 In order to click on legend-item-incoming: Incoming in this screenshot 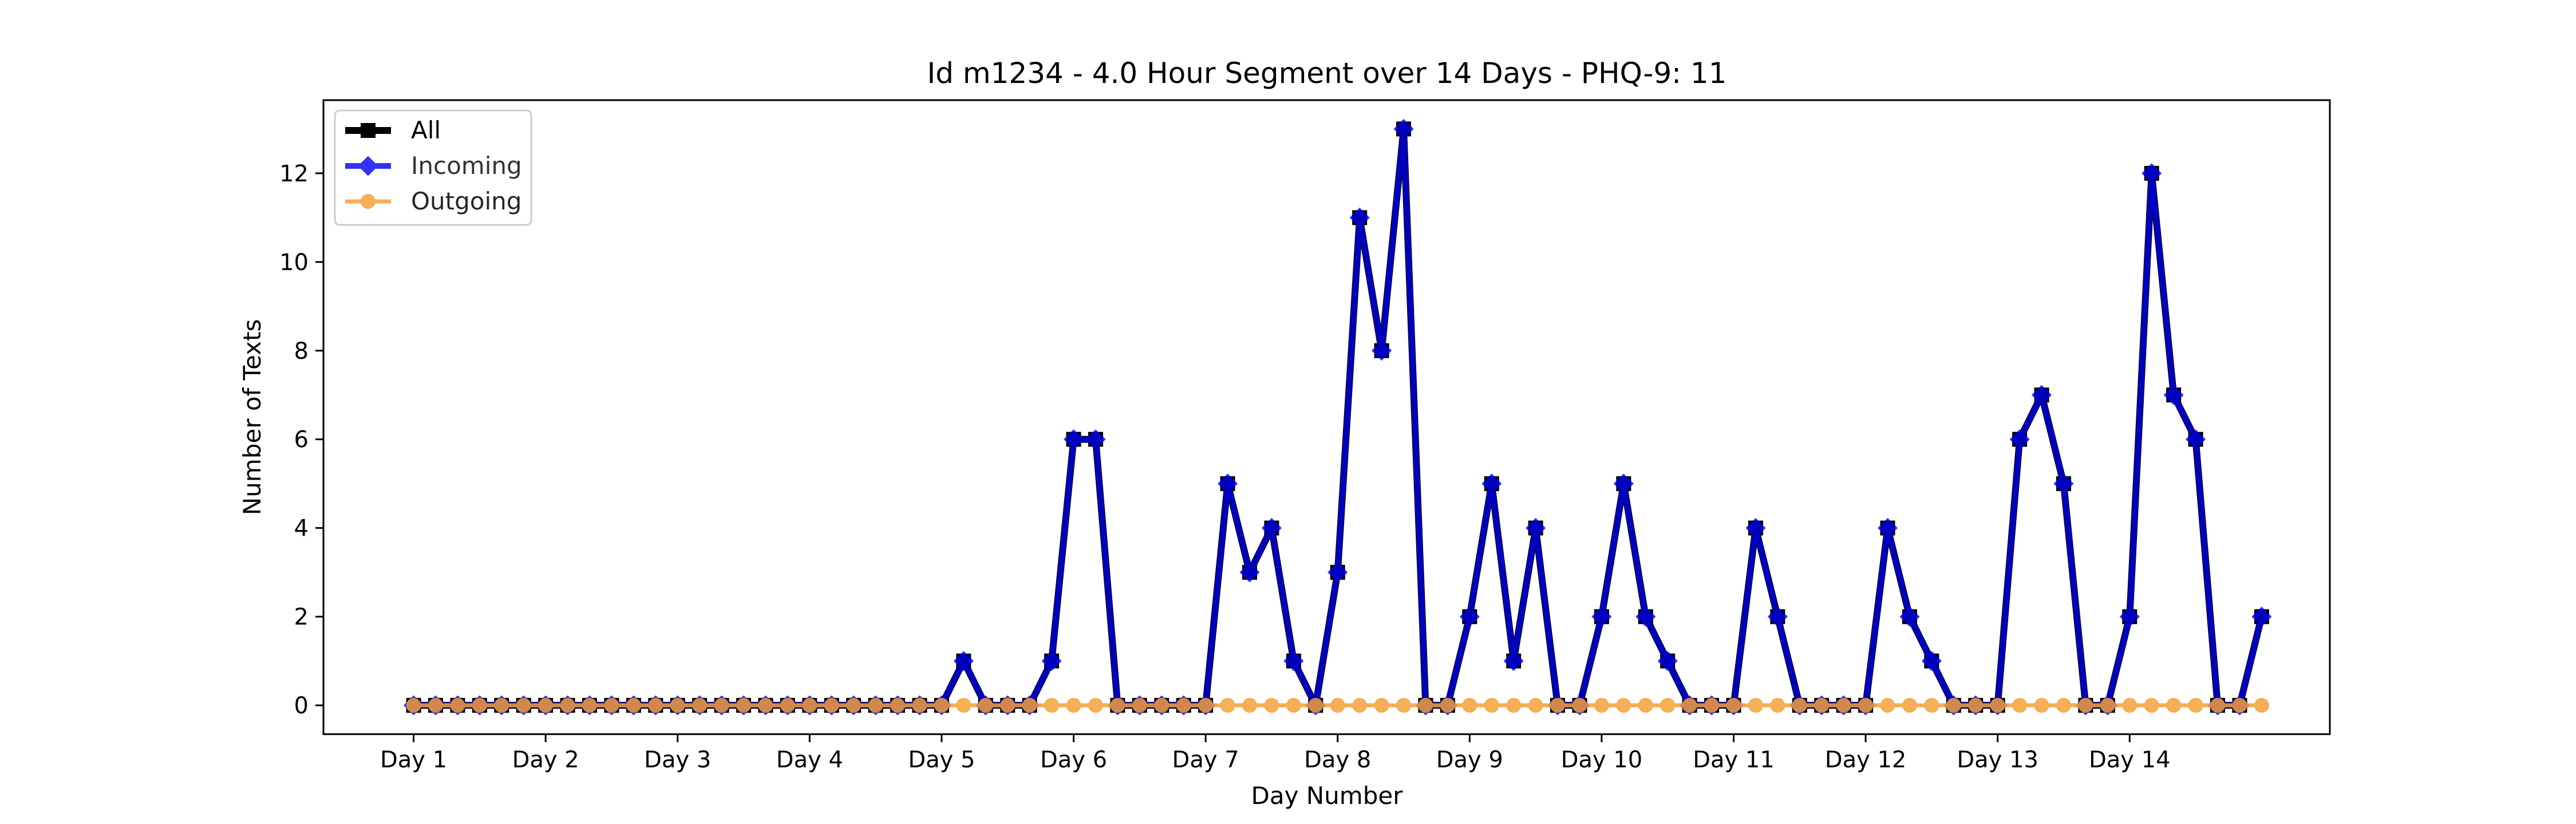, I will do `click(433, 166)`.